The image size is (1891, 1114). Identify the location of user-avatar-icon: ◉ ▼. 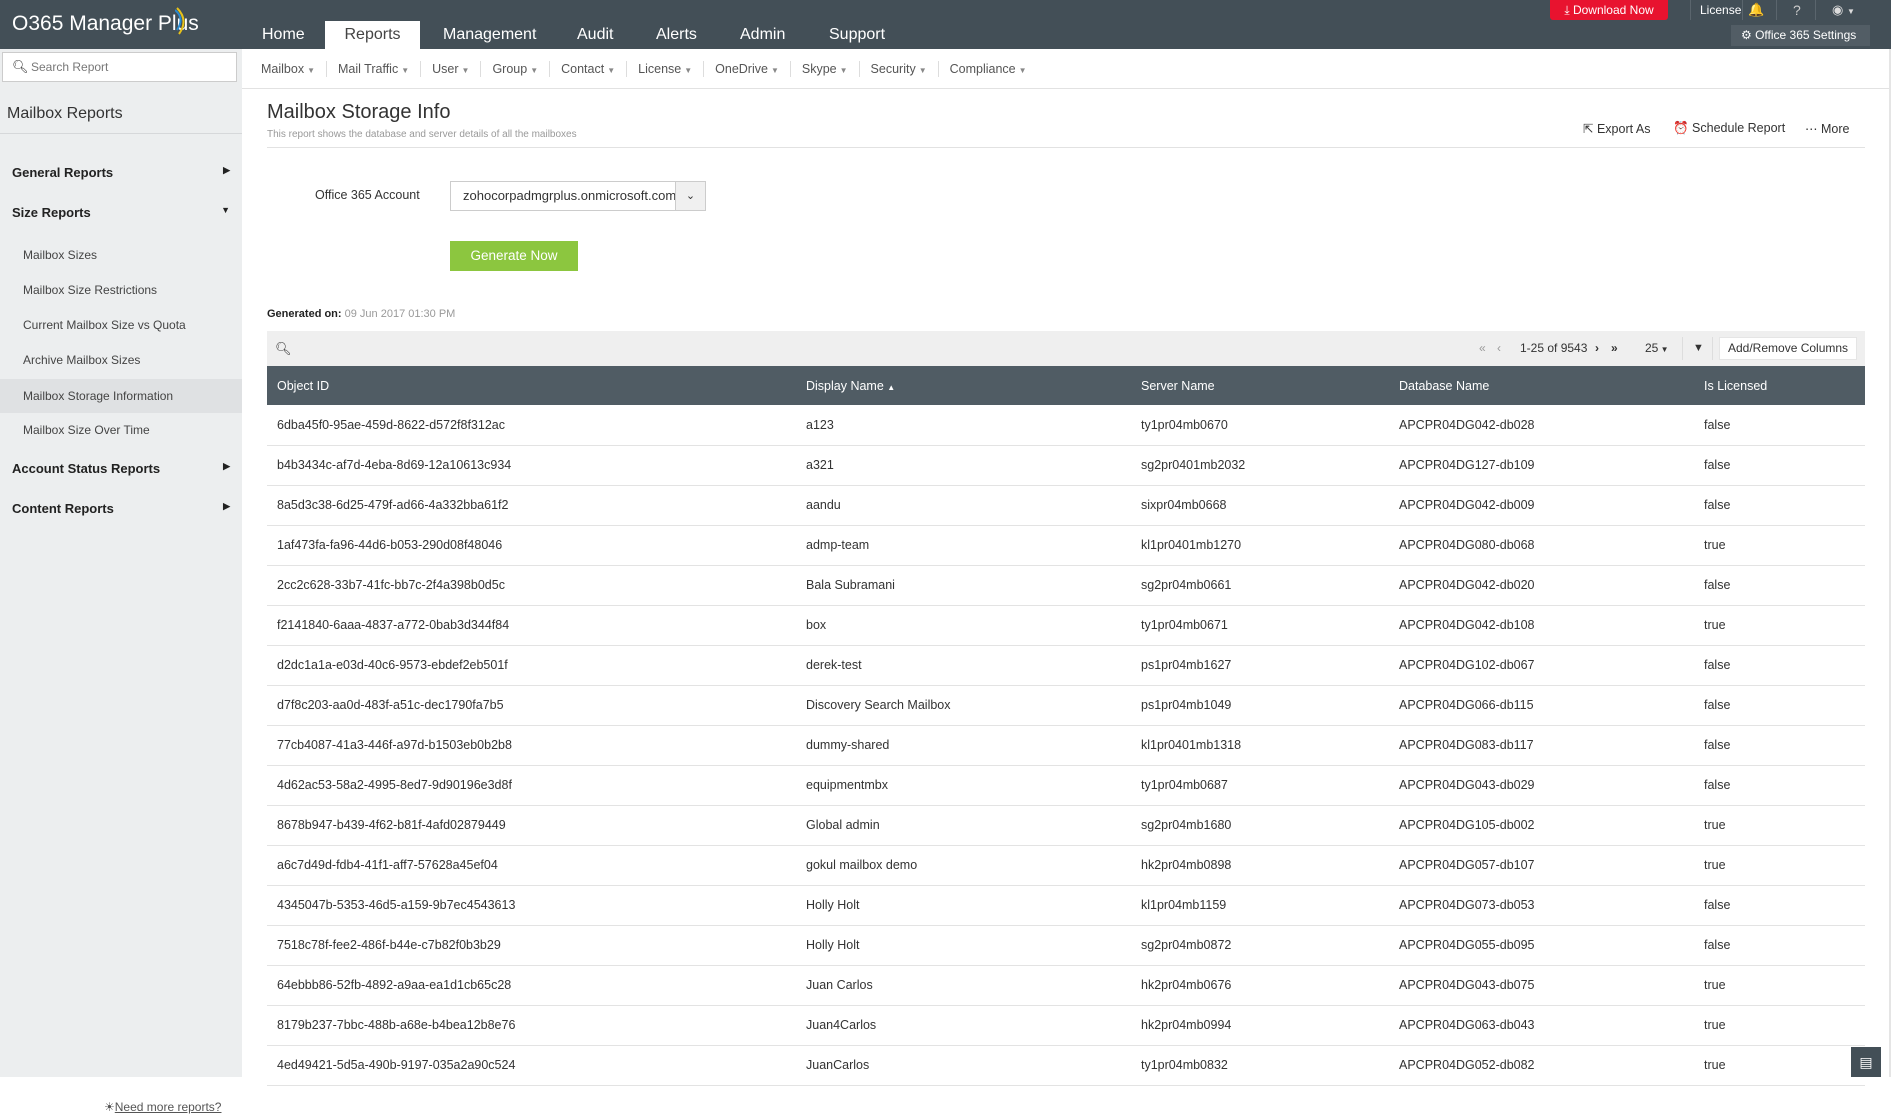
(1843, 9).